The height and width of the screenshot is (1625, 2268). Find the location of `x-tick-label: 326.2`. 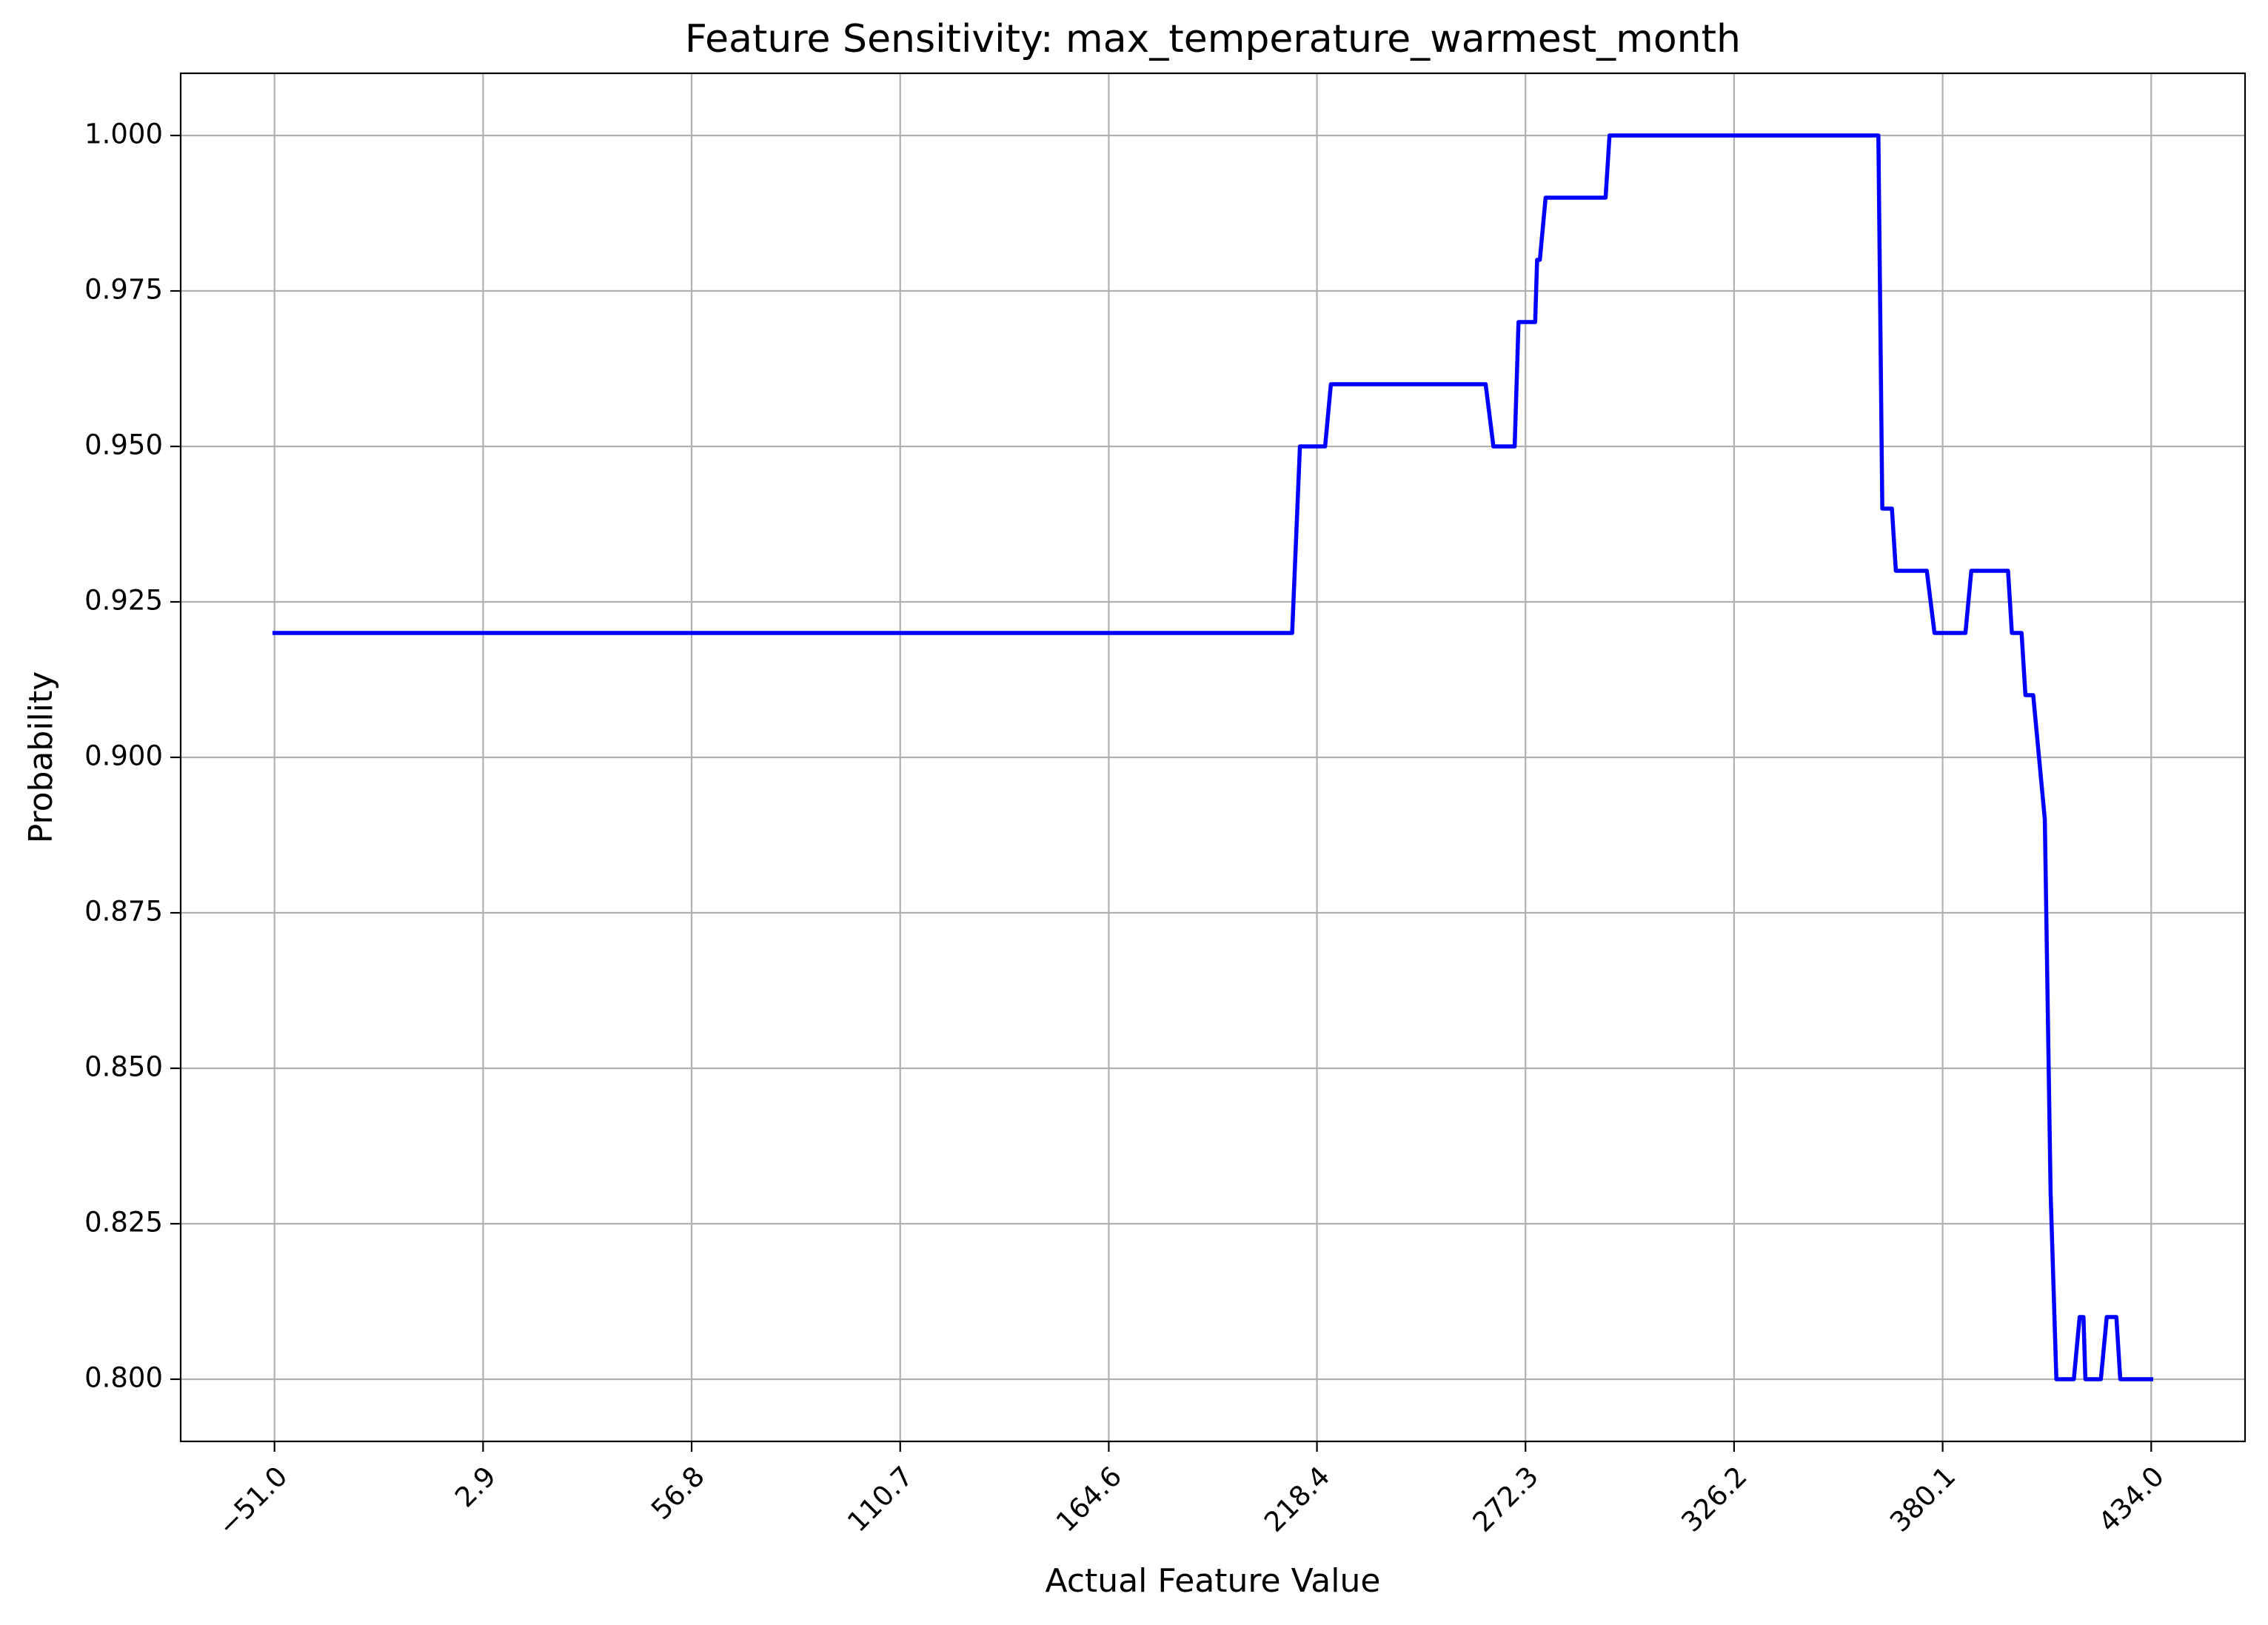

x-tick-label: 326.2 is located at coordinates (1714, 1499).